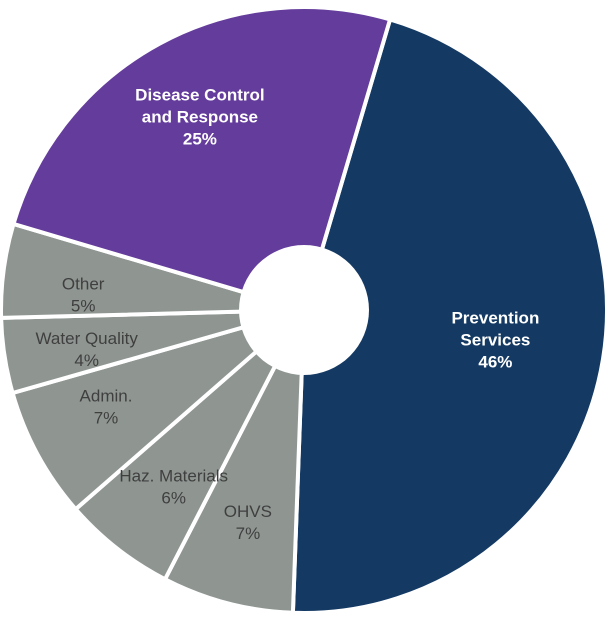 This screenshot has height=618, width=612. I want to click on slice-name-label: Prevention, so click(495, 318).